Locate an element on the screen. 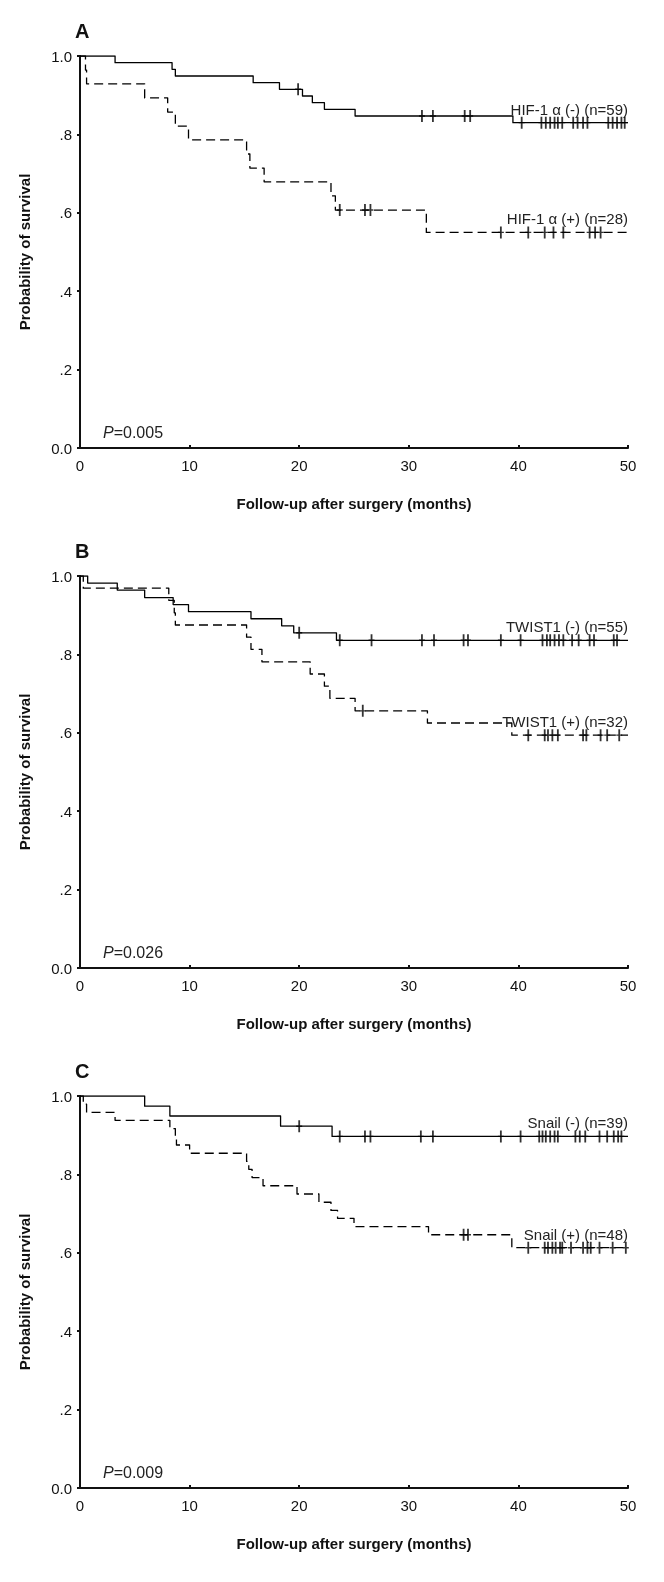  annotation: P=0.005 is located at coordinates (133, 432).